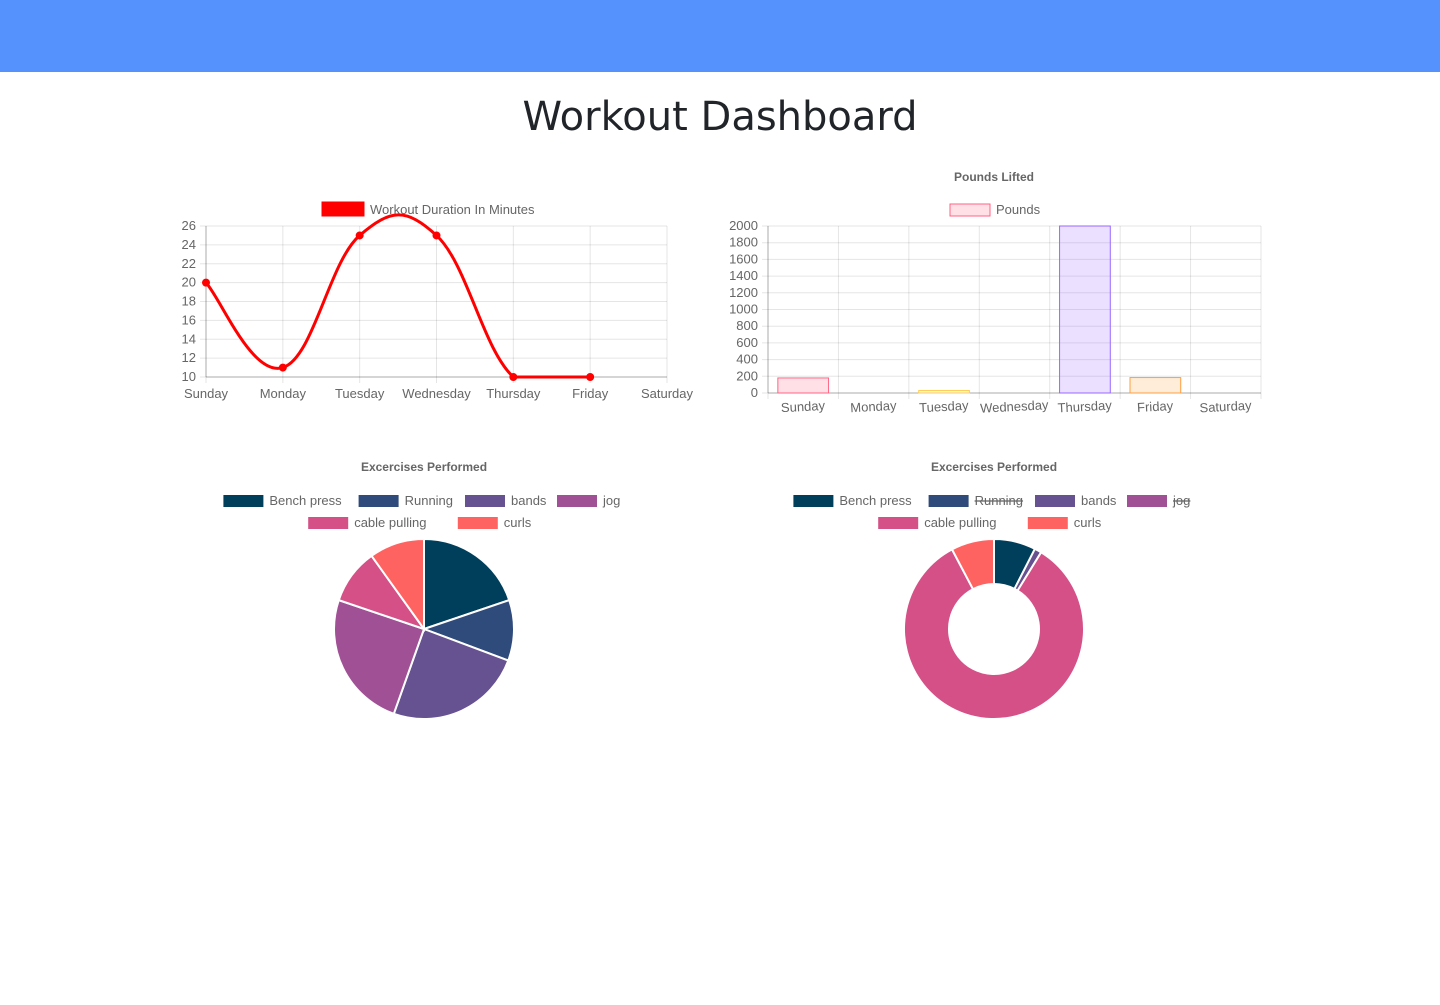 The image size is (1440, 1005). Describe the element at coordinates (743, 309) in the screenshot. I see `y-tick-label: 1000` at that location.